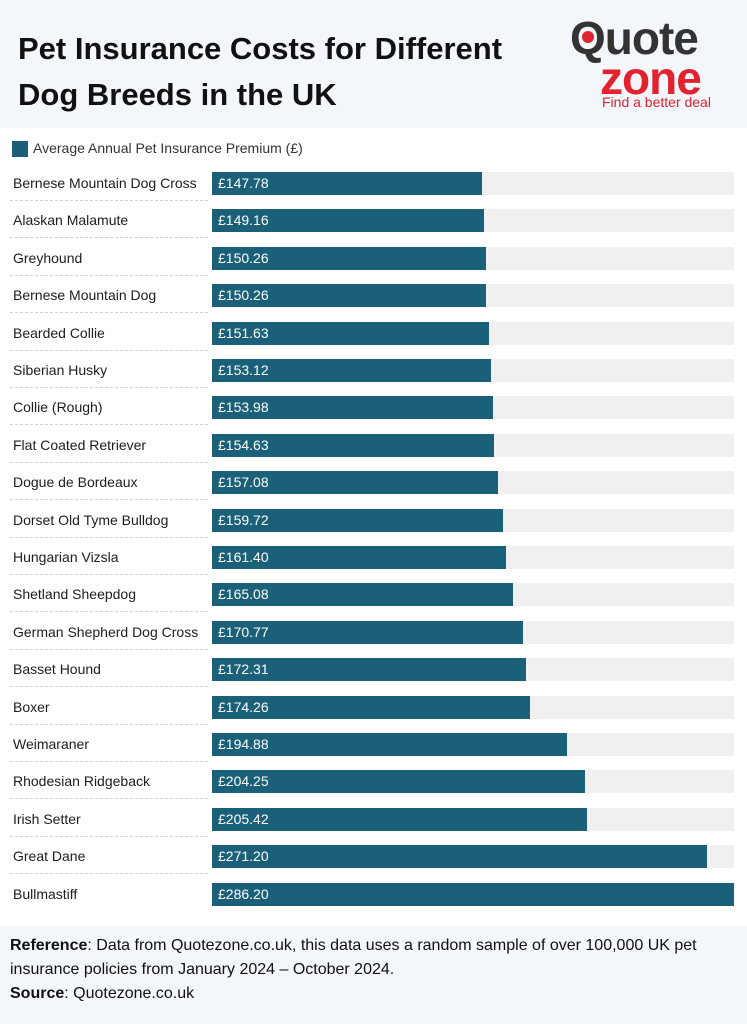  What do you see at coordinates (58, 407) in the screenshot?
I see `category-label: Collie (Rough)` at bounding box center [58, 407].